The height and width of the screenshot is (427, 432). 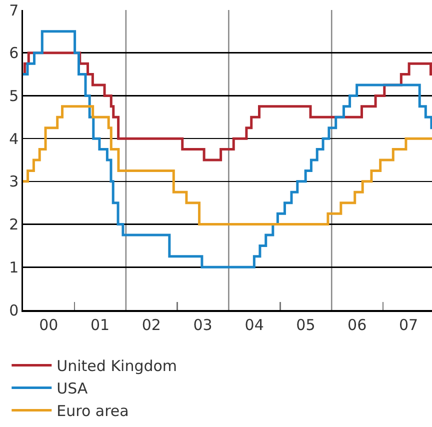 I want to click on y-tick-label: 2, so click(x=14, y=225).